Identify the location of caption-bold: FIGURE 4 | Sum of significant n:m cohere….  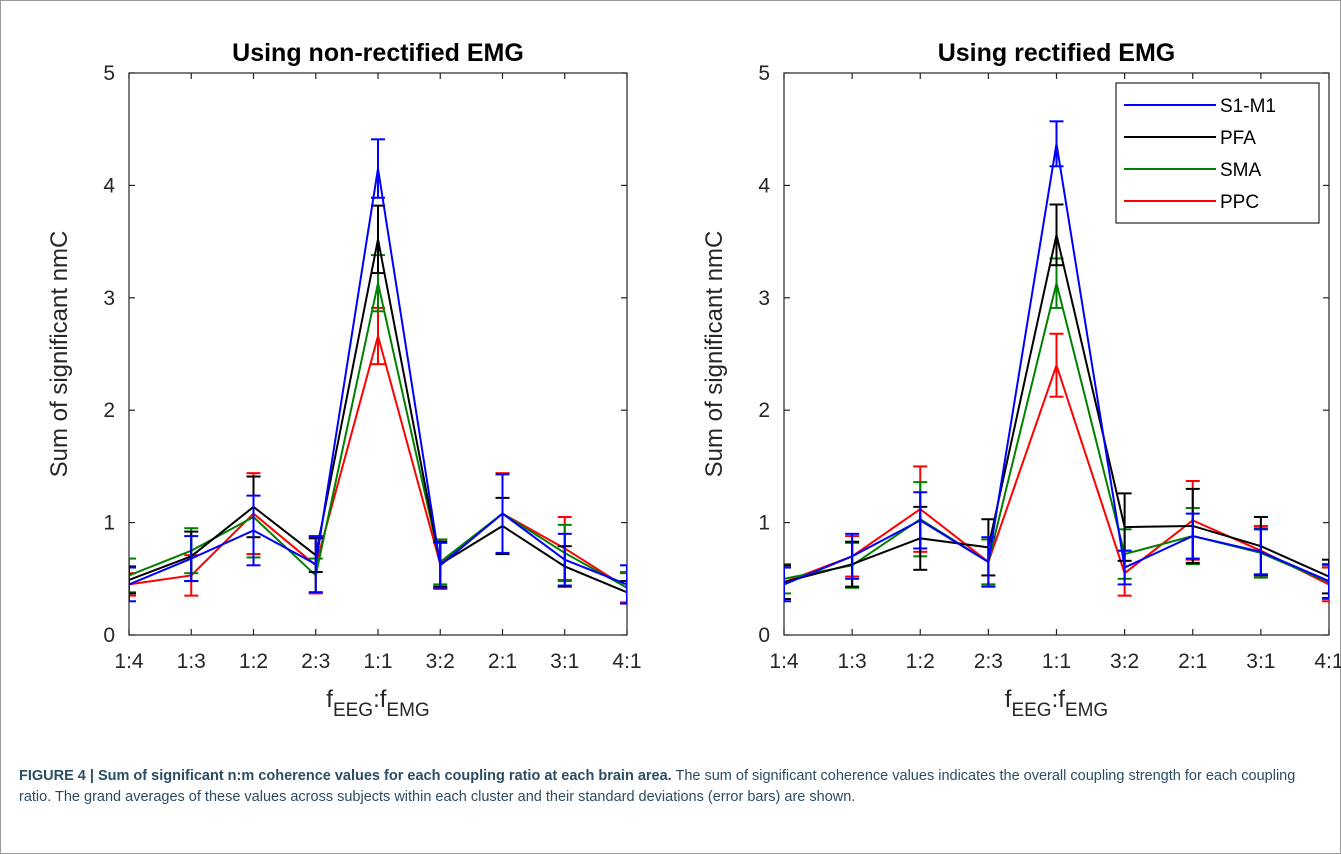
(345, 776).